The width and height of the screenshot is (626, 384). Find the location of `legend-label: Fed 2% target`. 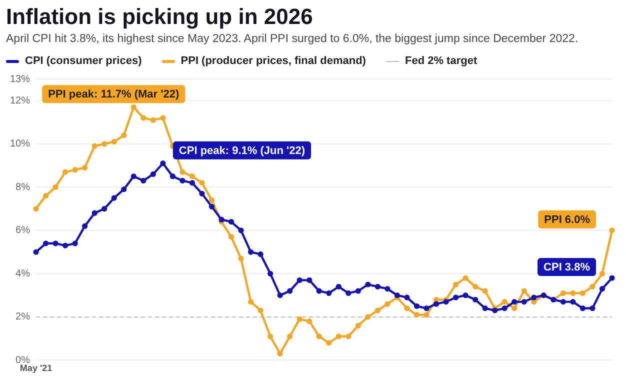

legend-label: Fed 2% target is located at coordinates (441, 61).